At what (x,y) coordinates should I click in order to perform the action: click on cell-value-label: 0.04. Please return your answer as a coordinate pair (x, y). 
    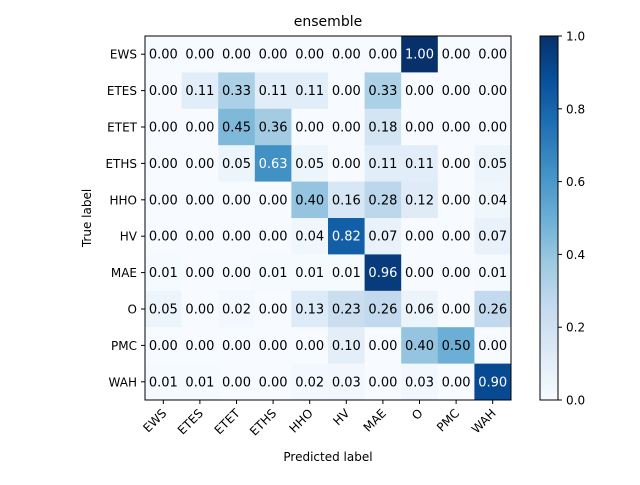
    Looking at the image, I should click on (492, 200).